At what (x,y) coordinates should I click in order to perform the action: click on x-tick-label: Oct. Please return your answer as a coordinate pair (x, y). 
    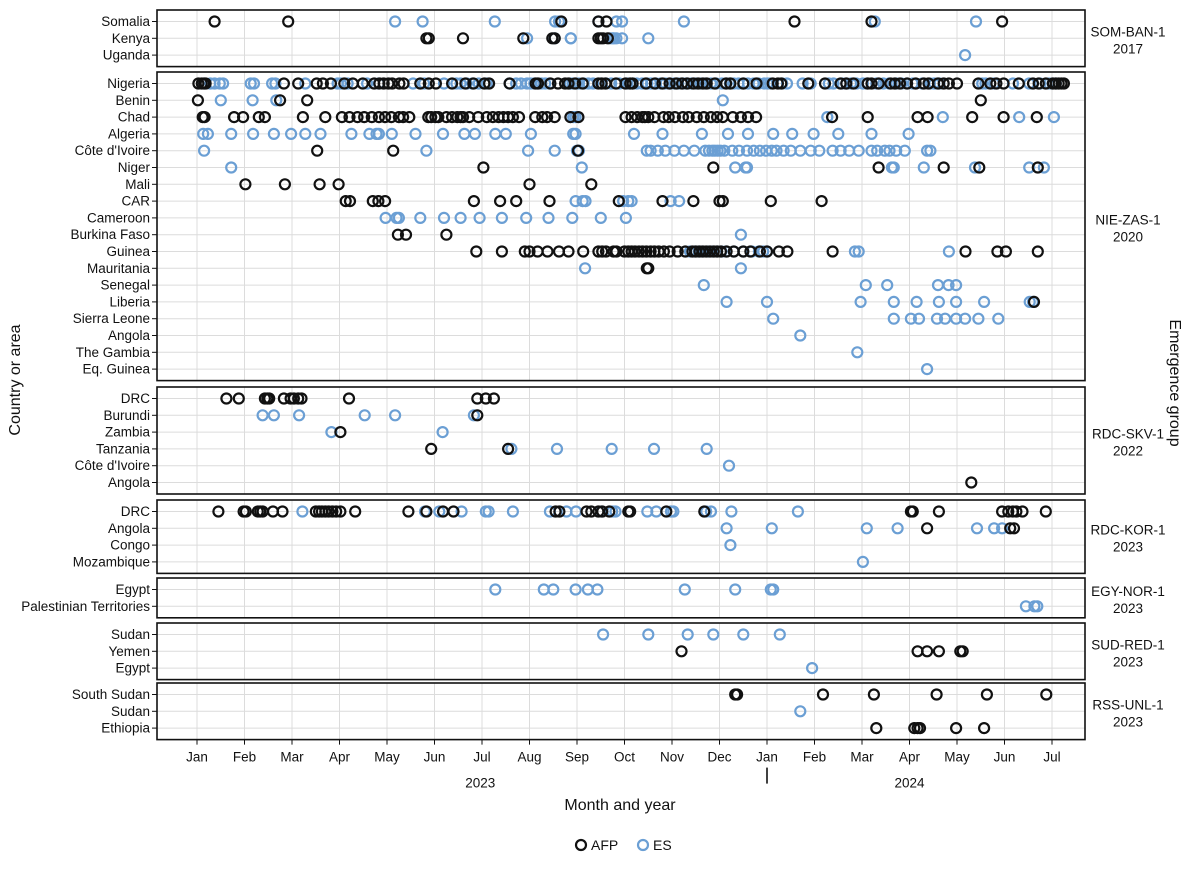
    Looking at the image, I should click on (624, 757).